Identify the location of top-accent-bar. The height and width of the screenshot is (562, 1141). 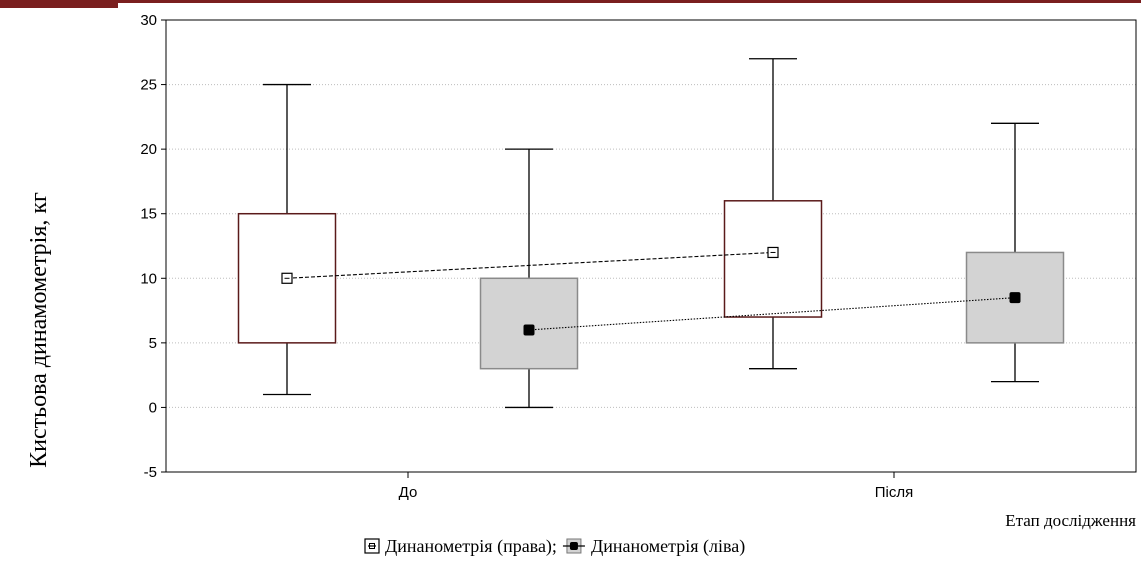
(59, 4).